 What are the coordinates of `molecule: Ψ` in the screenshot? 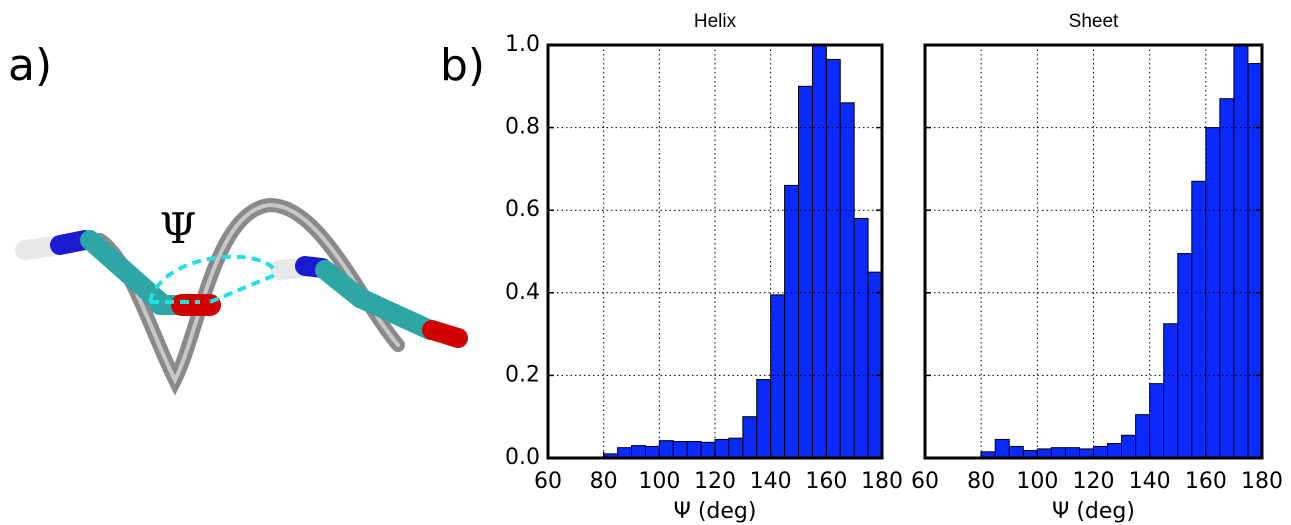 It's located at (241, 296).